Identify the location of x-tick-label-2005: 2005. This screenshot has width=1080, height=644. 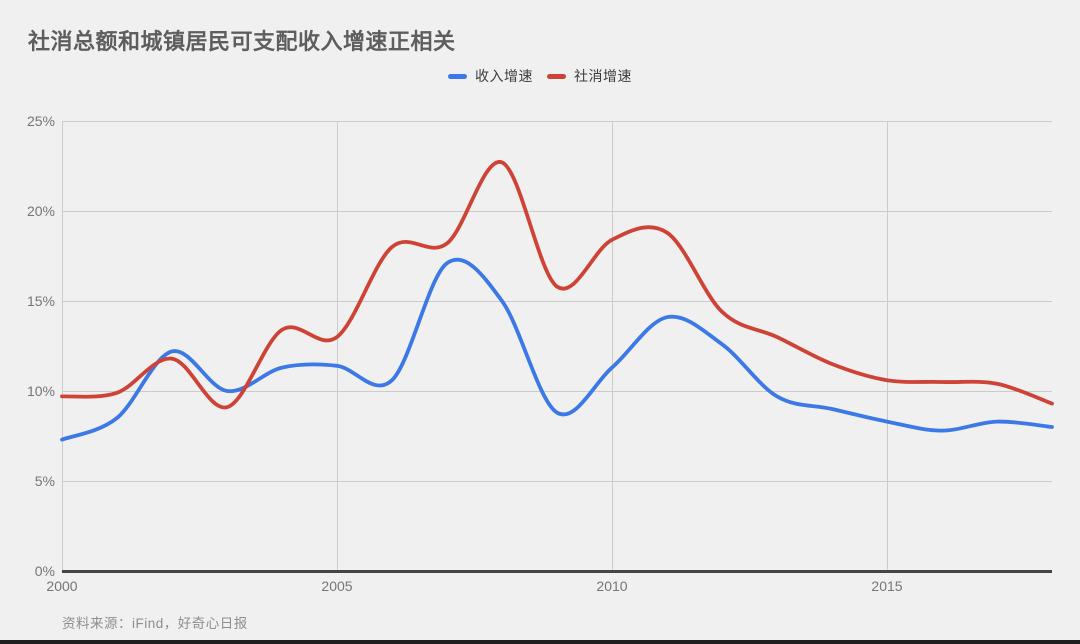
(337, 586).